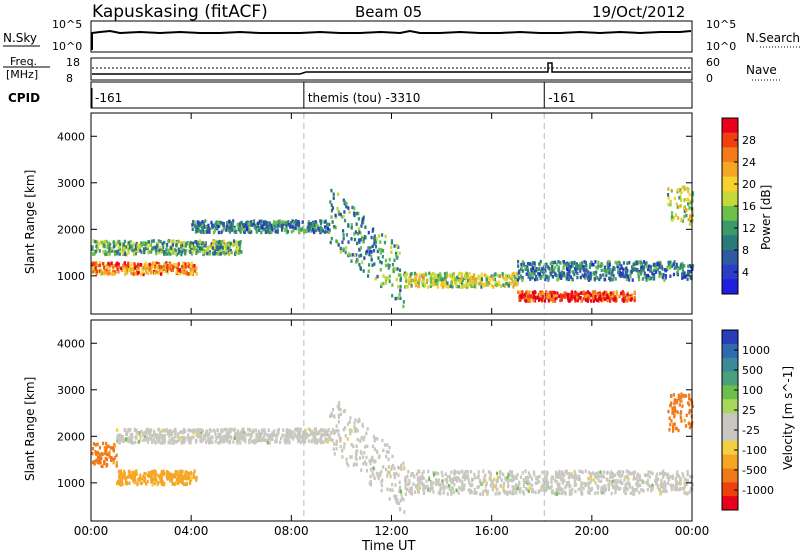 Image resolution: width=800 pixels, height=554 pixels. What do you see at coordinates (730, 475) in the screenshot?
I see `velocity-colorbar-swatch` at bounding box center [730, 475].